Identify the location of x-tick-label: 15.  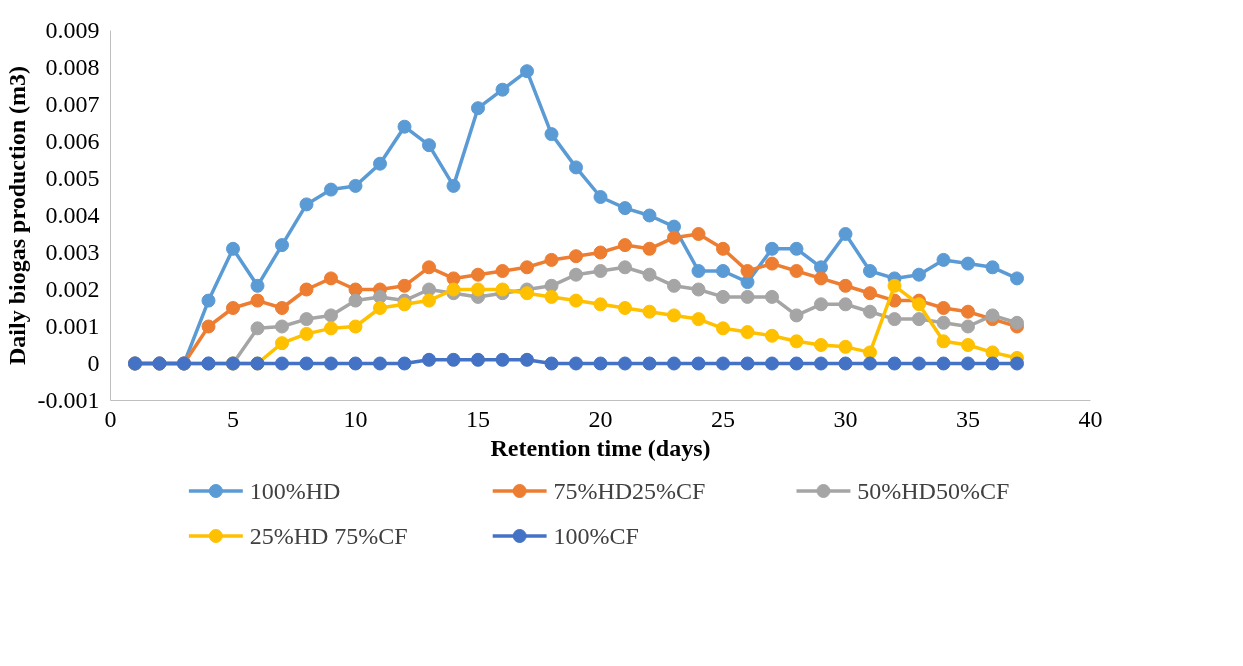
(478, 418).